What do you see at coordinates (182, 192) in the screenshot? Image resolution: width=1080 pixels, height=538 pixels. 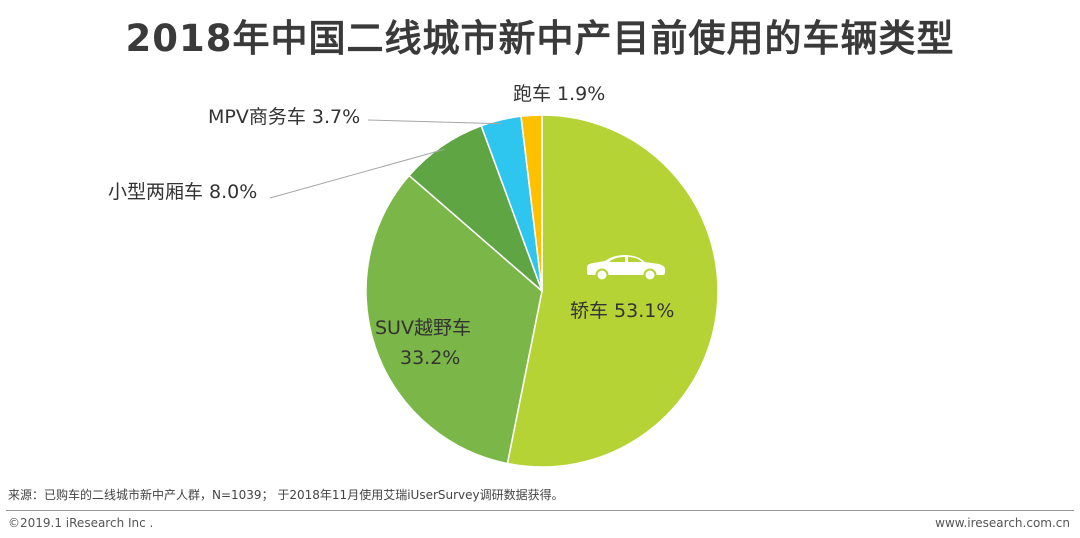 I see `label-hatchback: 小型两厢车 8.0%` at bounding box center [182, 192].